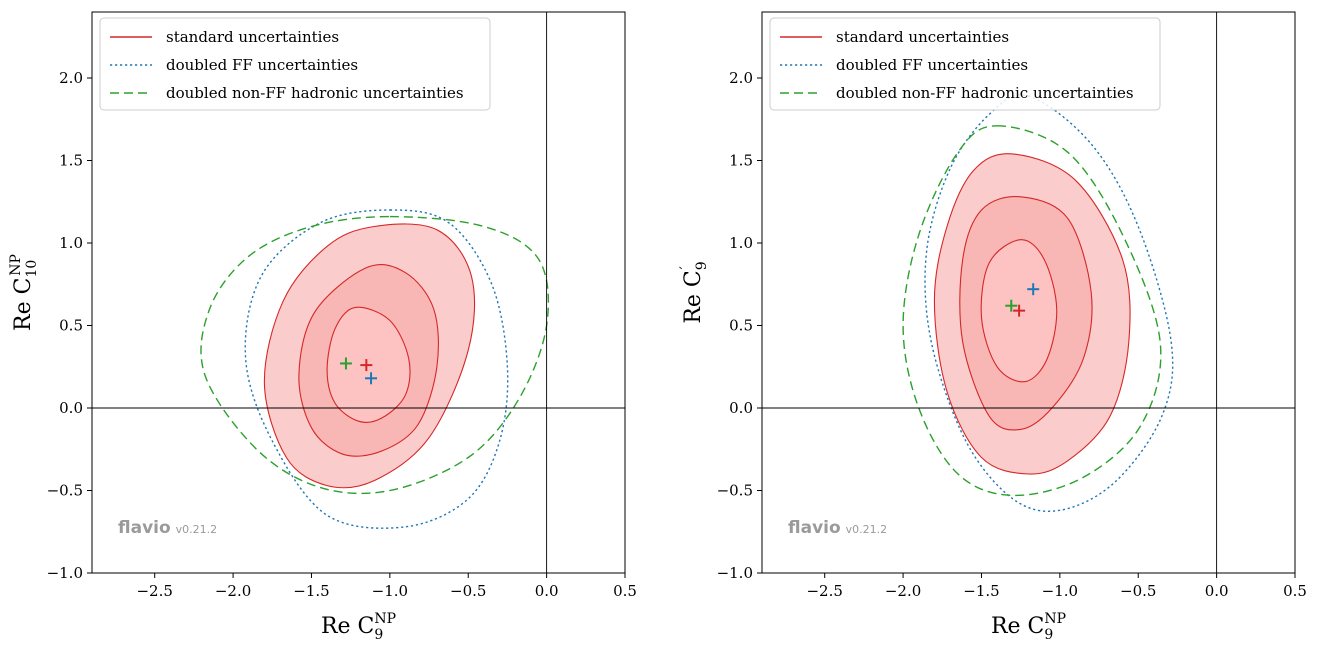 The height and width of the screenshot is (645, 1320). Describe the element at coordinates (694, 292) in the screenshot. I see `y-axis-label: Re C9′` at that location.